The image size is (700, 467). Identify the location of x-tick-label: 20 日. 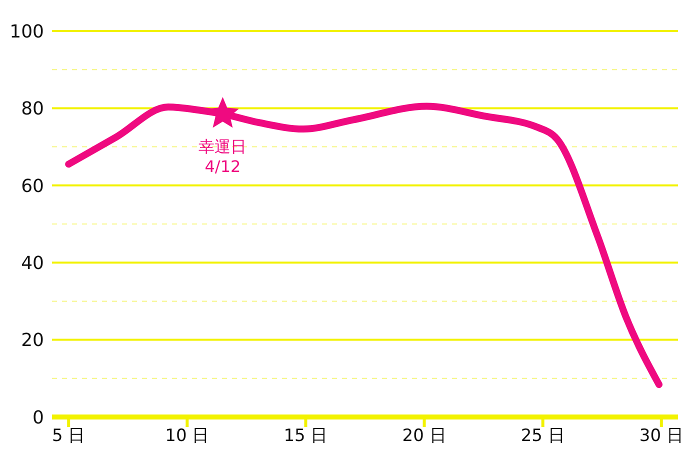
(424, 436).